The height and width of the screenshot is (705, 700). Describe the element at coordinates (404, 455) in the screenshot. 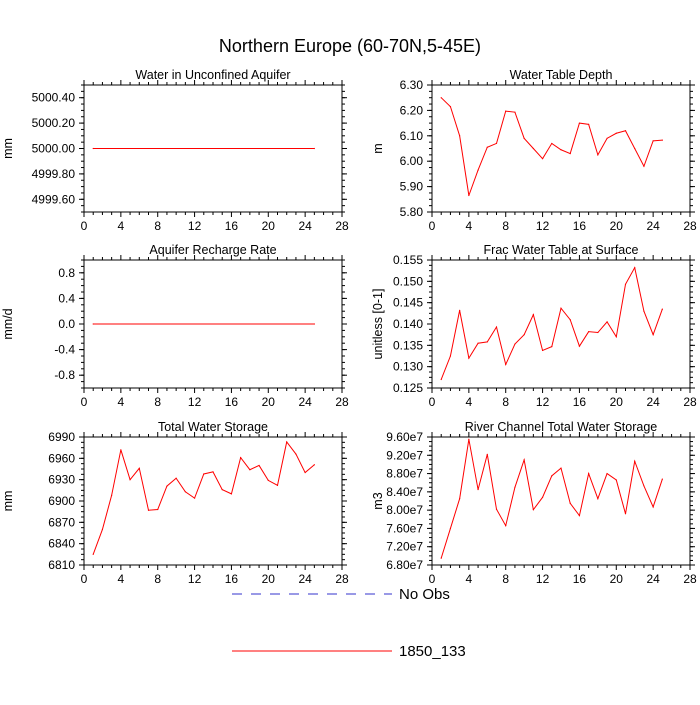

I see `y-tick-label: 9.20e7` at that location.